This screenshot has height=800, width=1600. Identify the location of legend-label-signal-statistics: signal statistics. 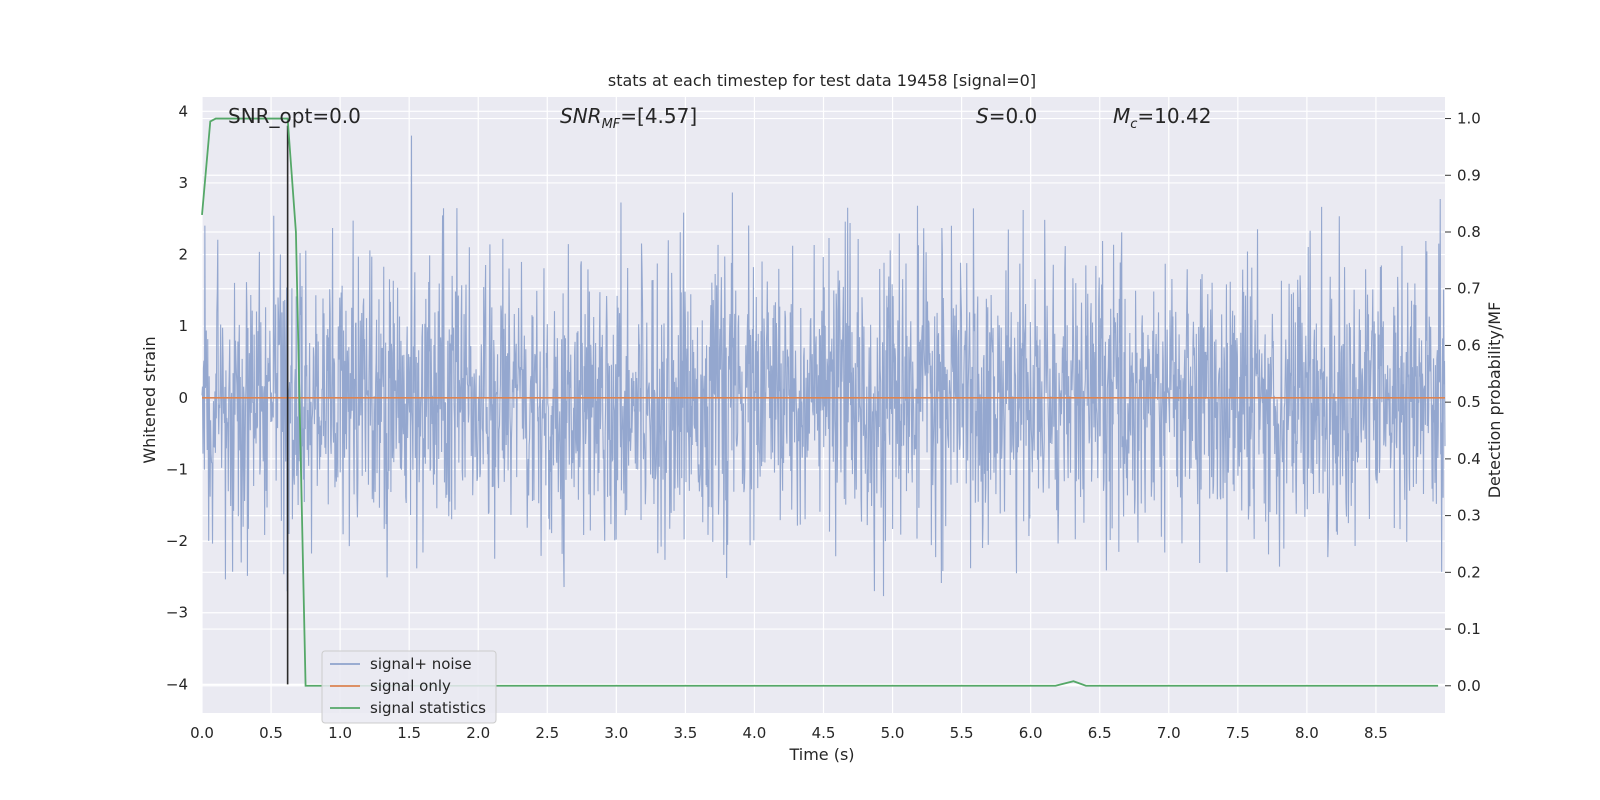
(428, 708).